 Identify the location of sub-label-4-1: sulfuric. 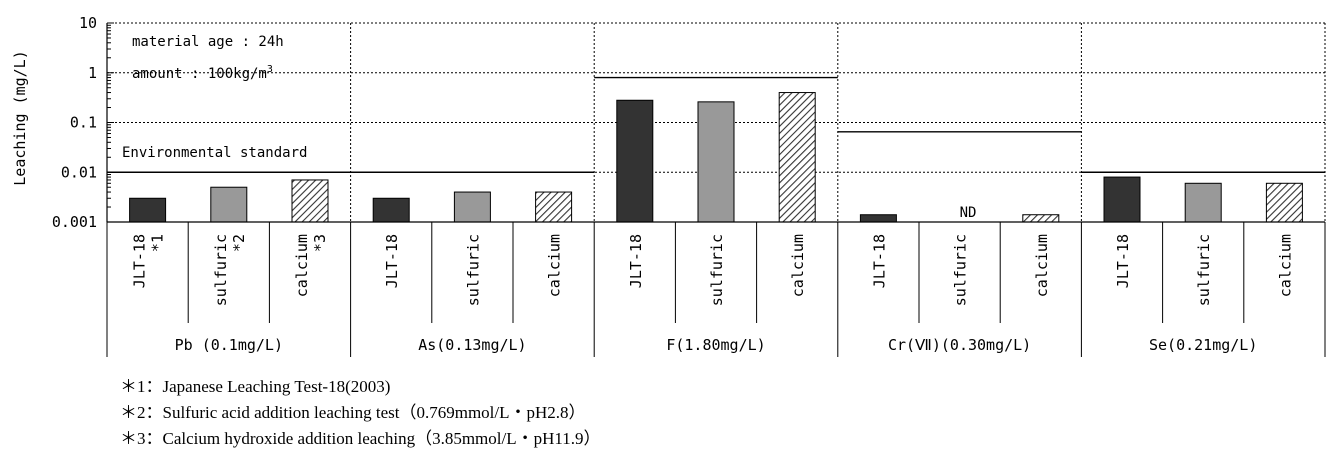
(1204, 270).